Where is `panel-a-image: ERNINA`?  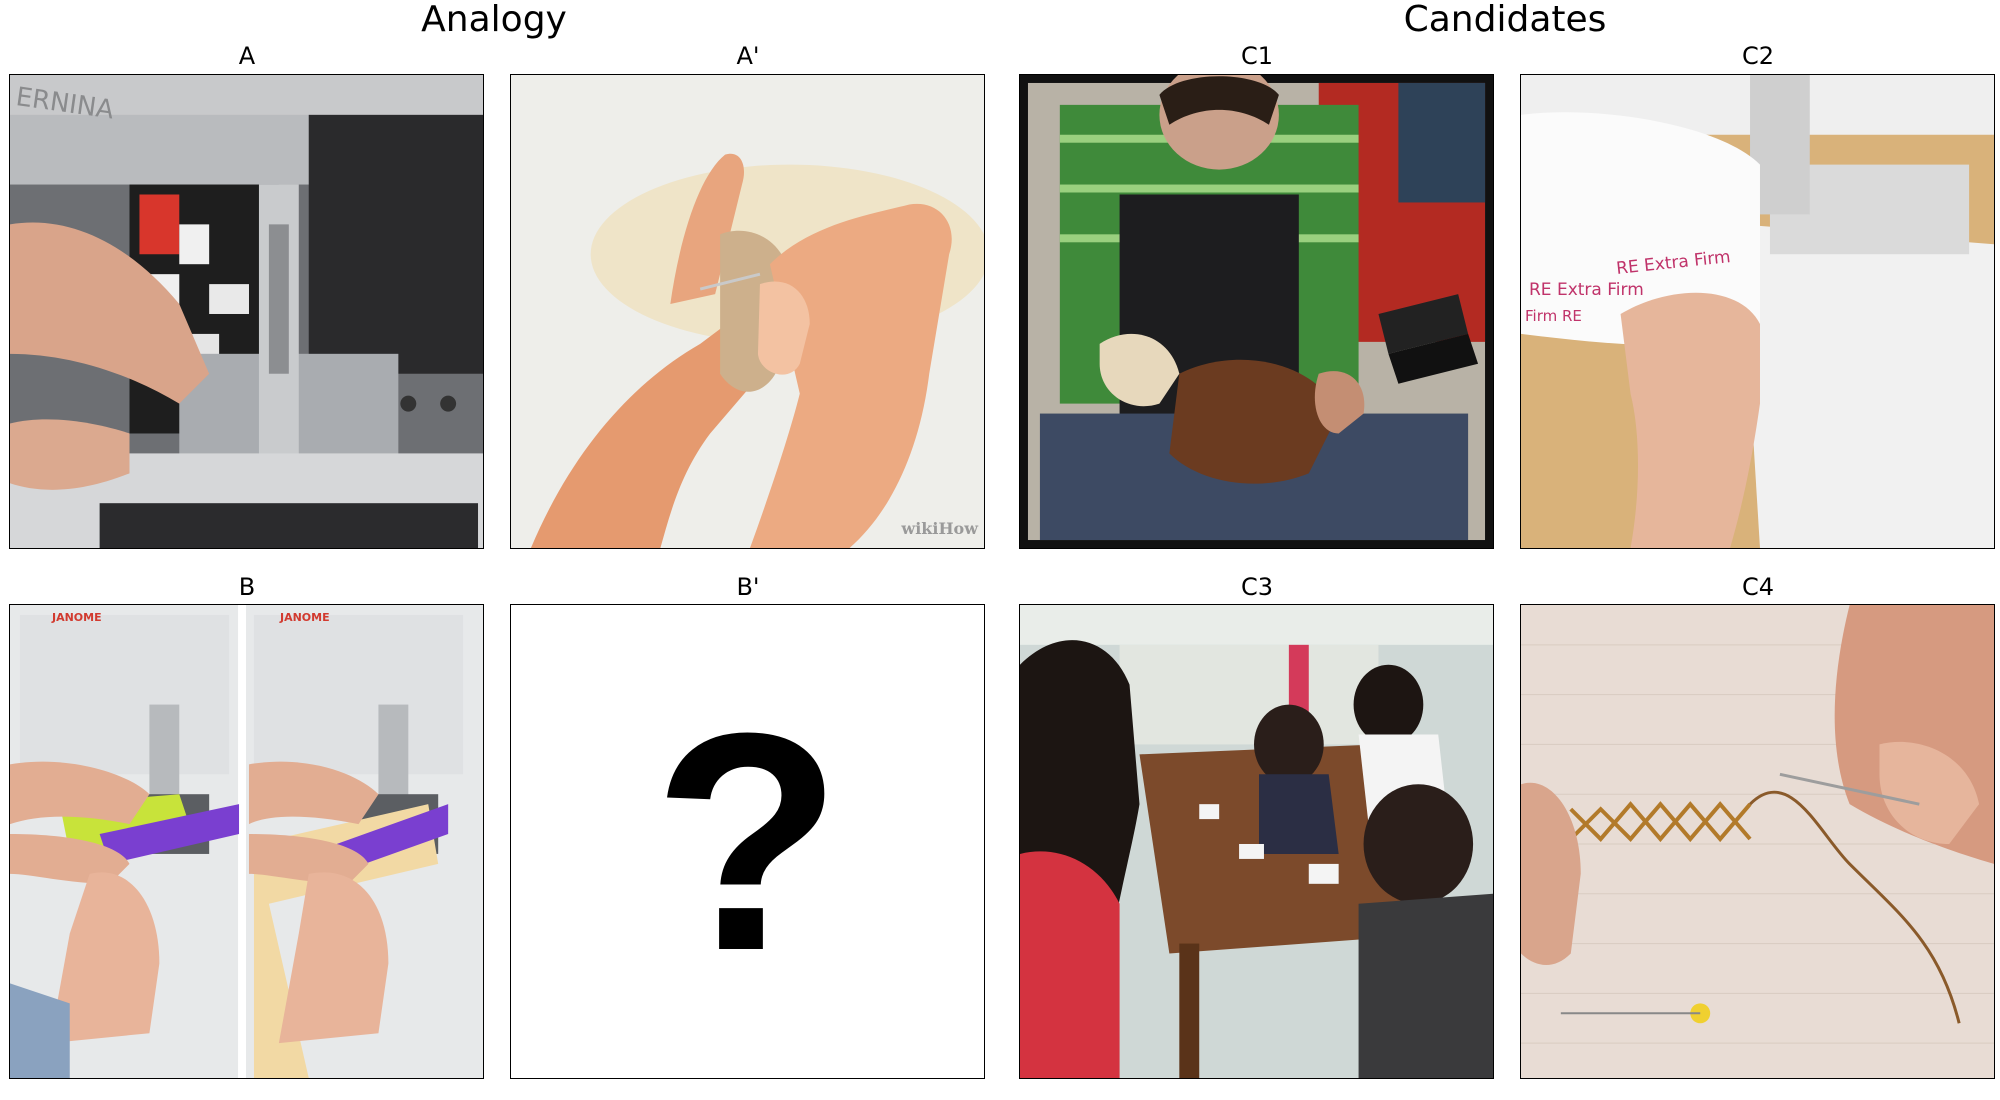
panel-a-image: ERNINA is located at coordinates (246, 311).